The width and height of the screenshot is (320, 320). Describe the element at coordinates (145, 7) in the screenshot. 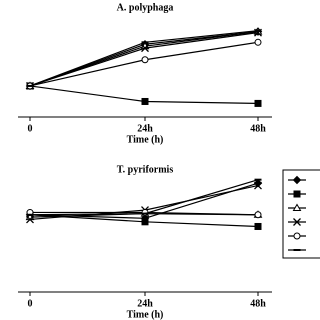

I see `chart-title: A. polyphaga` at that location.